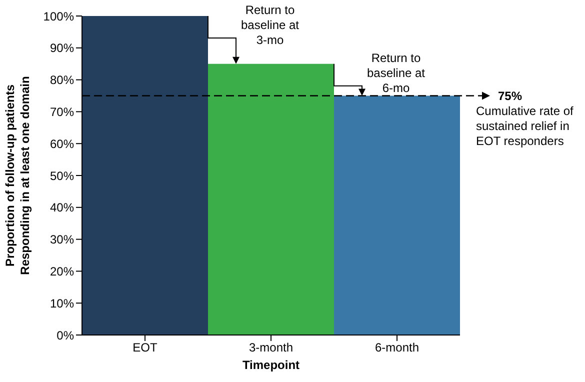 The height and width of the screenshot is (382, 585). What do you see at coordinates (270, 25) in the screenshot?
I see `annotation: Return to baseline at 3-mo` at bounding box center [270, 25].